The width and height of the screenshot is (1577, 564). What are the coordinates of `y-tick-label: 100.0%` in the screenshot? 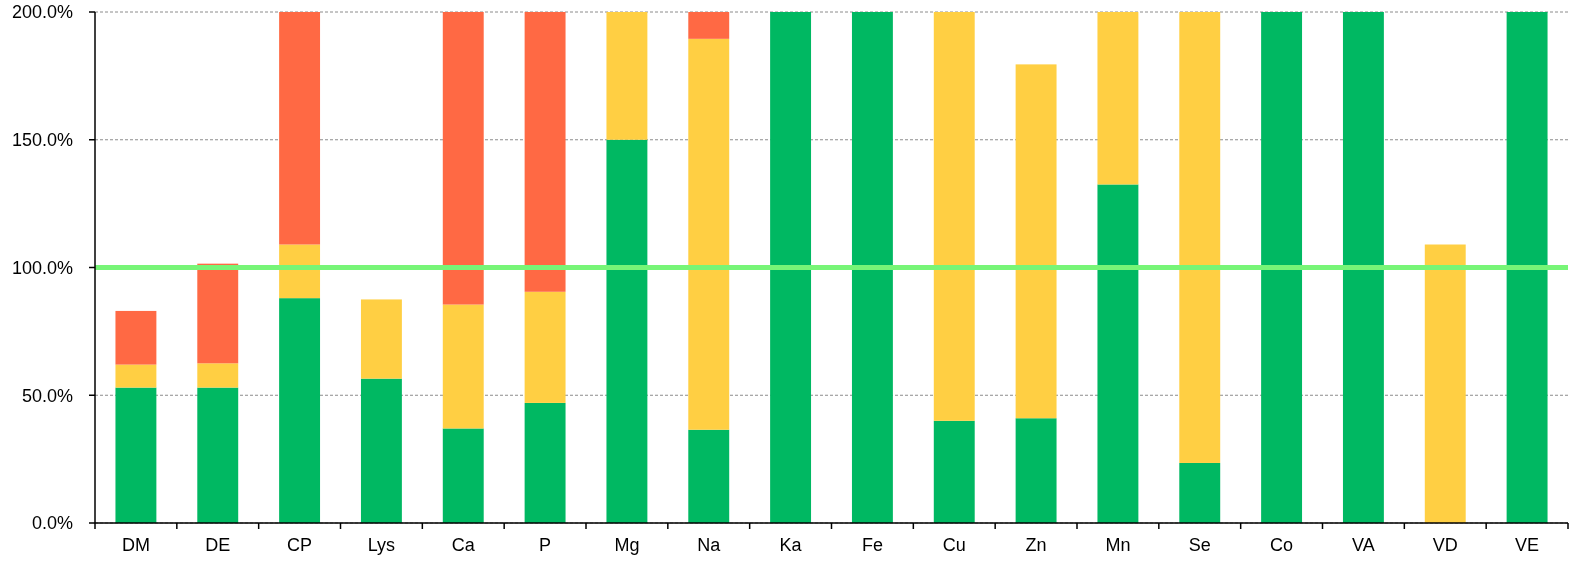 It's located at (42, 267).